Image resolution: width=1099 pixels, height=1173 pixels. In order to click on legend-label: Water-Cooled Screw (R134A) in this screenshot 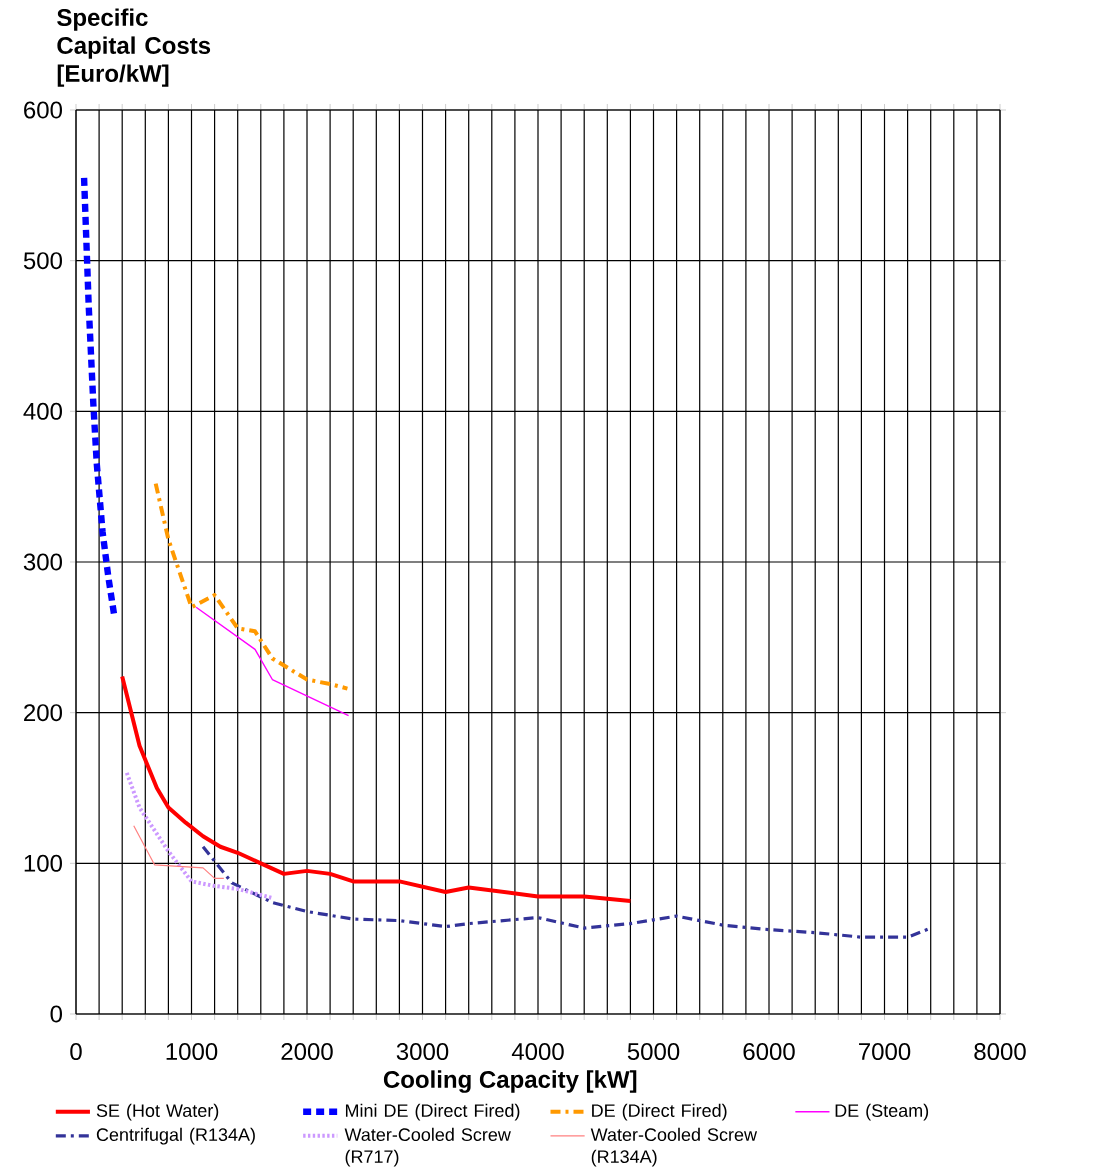, I will do `click(674, 1147)`.